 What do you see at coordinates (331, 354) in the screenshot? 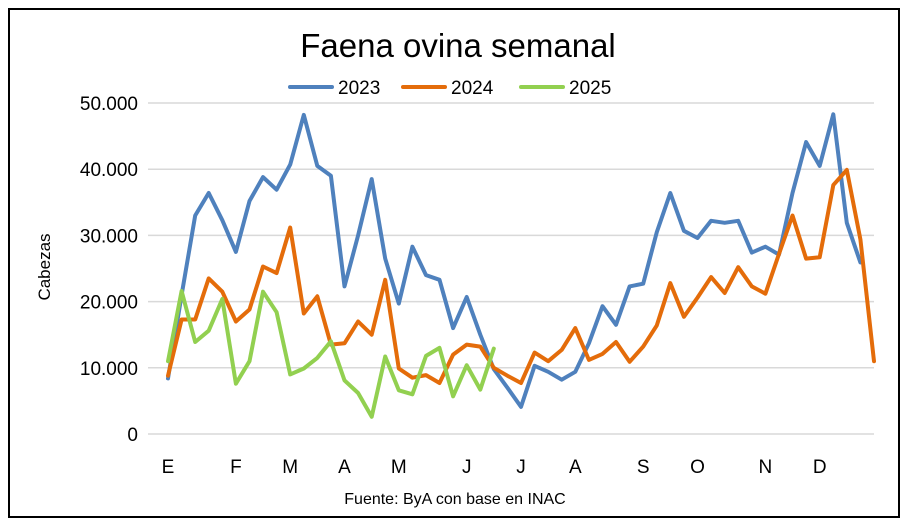
I see `series-line-2025` at bounding box center [331, 354].